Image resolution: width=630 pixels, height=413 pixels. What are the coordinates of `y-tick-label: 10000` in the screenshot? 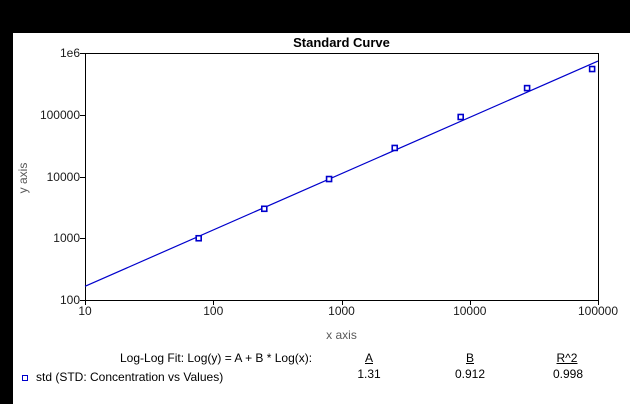 It's located at (63, 176).